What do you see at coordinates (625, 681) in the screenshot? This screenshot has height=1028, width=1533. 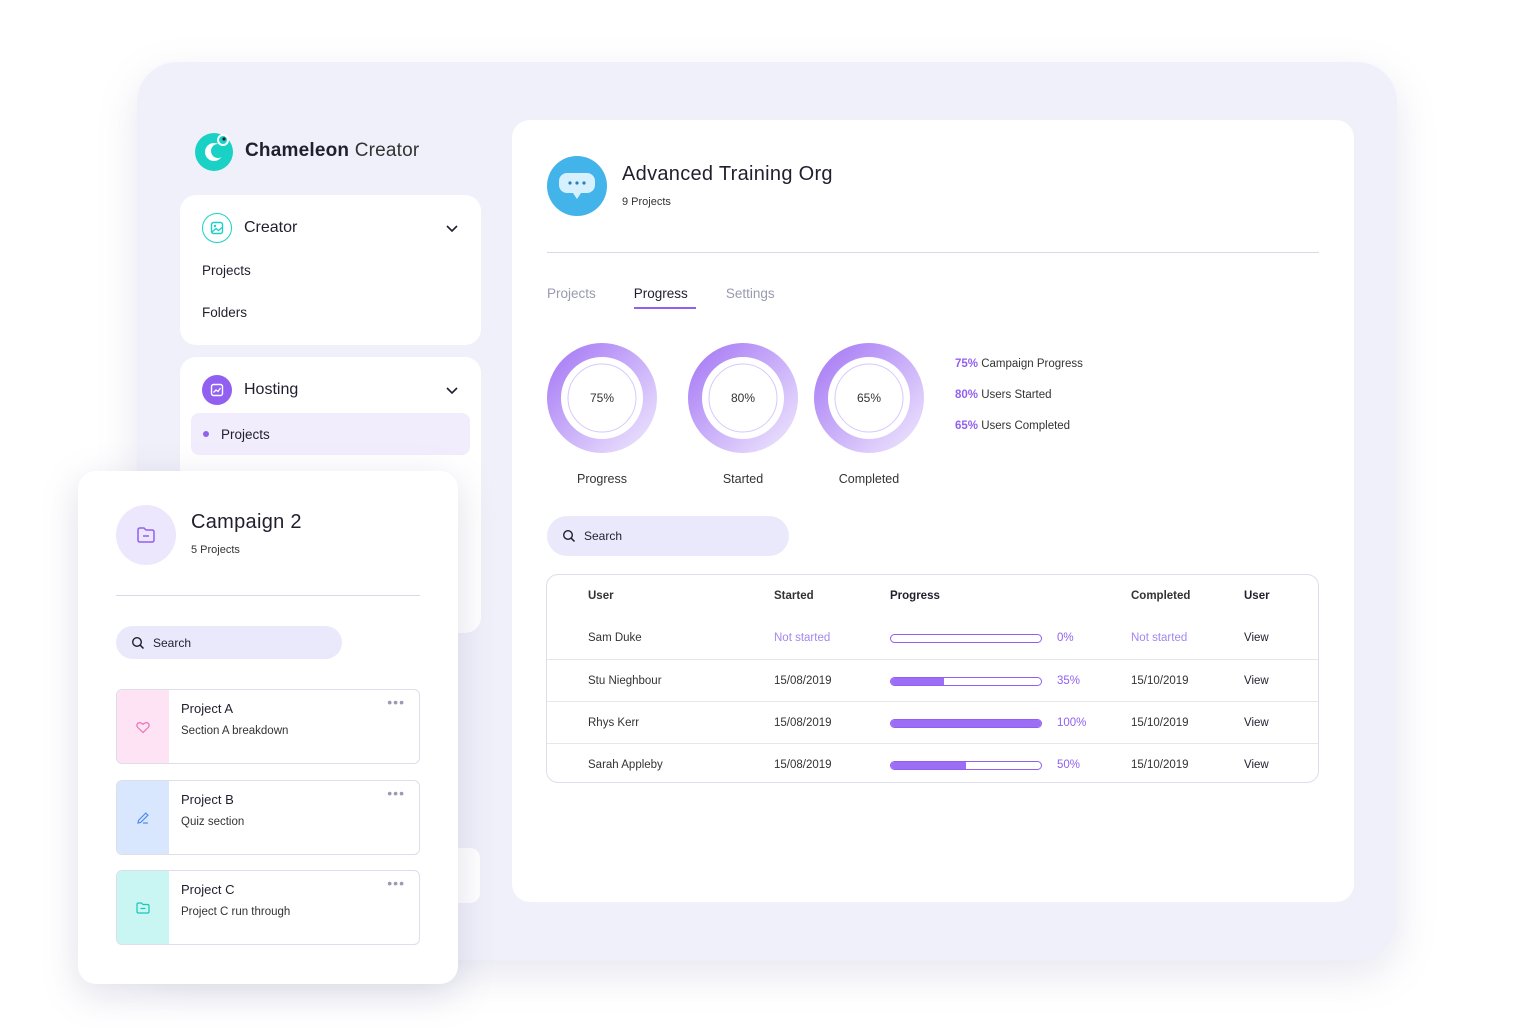 I see `cell-user: Stu Nieghbour` at bounding box center [625, 681].